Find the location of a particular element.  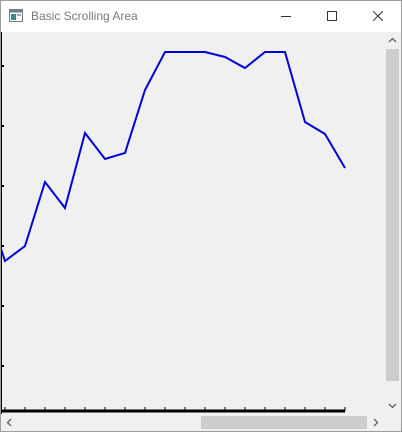

close-icon is located at coordinates (378, 16).